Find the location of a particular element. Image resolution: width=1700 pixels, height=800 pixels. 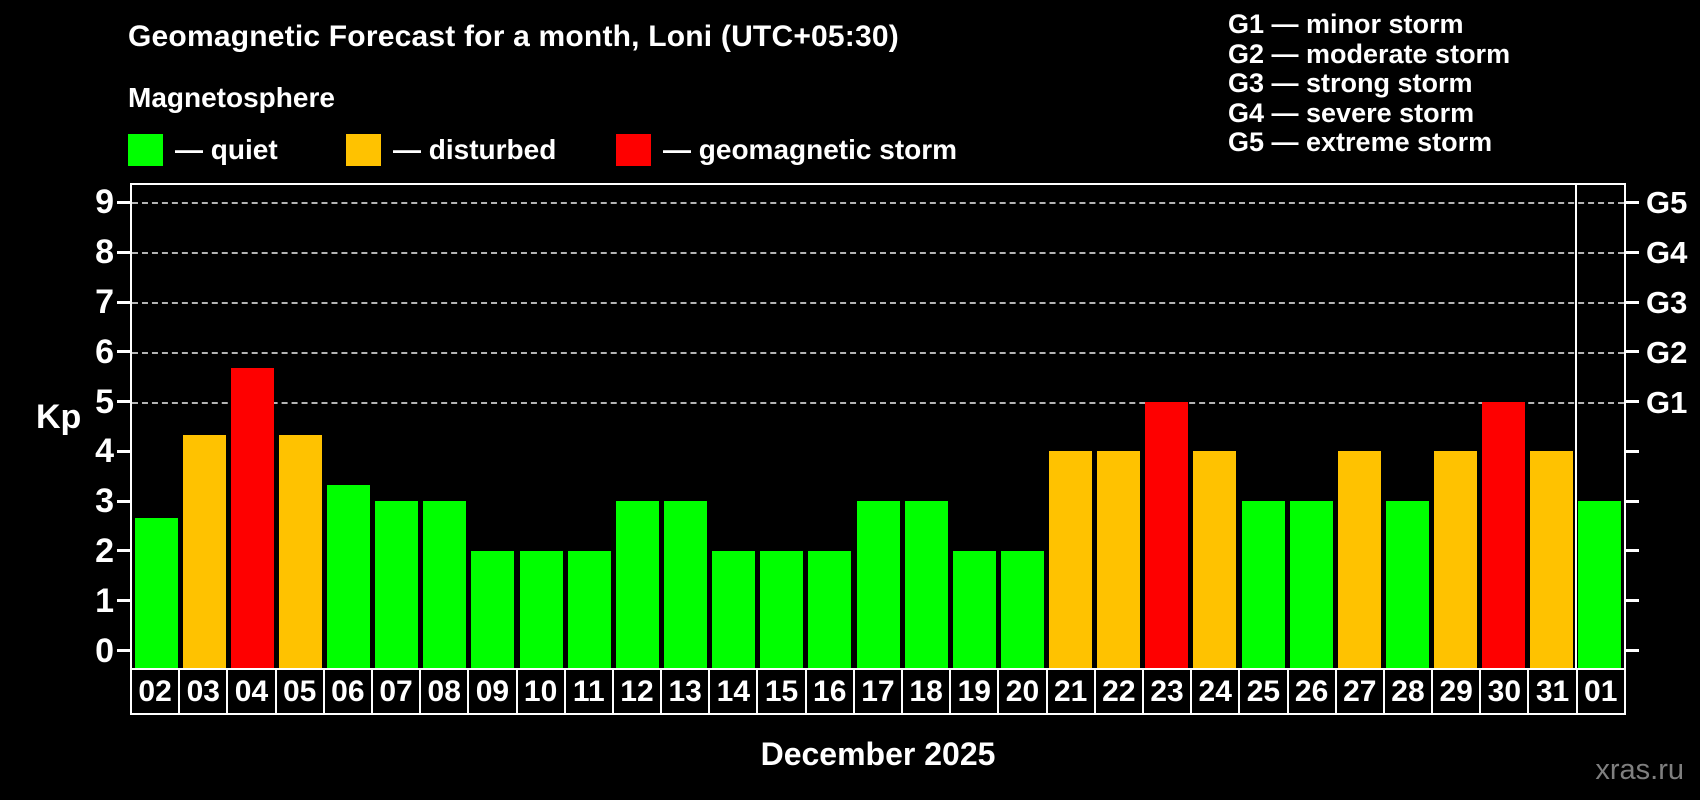

day-label-26: 26 is located at coordinates (1311, 691).